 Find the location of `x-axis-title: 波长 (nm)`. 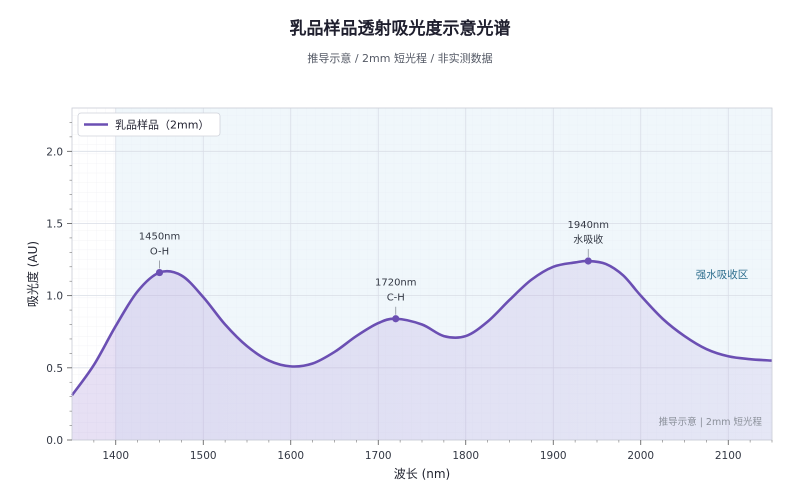

x-axis-title: 波长 (nm) is located at coordinates (422, 474).